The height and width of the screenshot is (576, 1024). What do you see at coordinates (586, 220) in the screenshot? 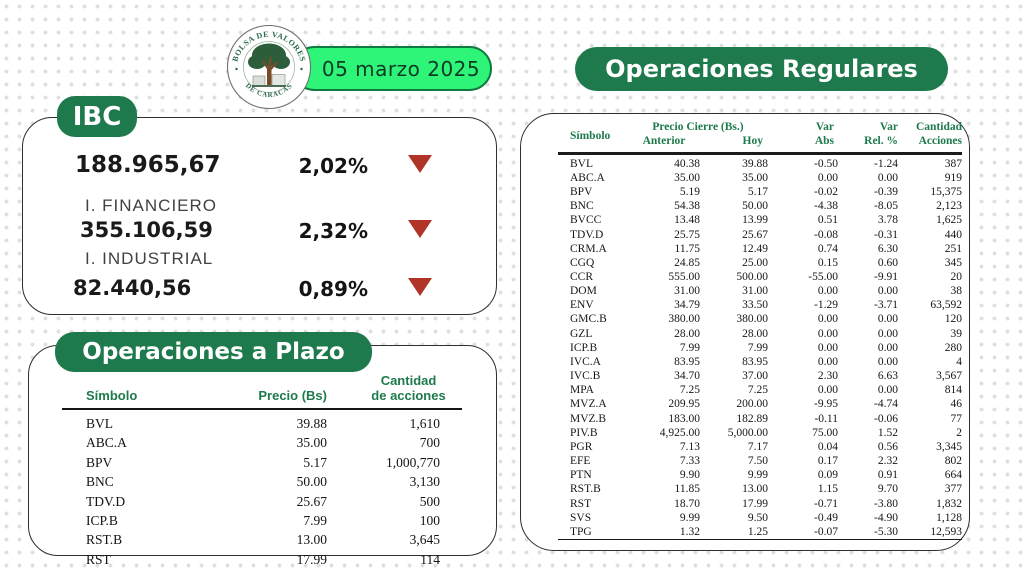
I see `symbol-cell: BVCC` at bounding box center [586, 220].